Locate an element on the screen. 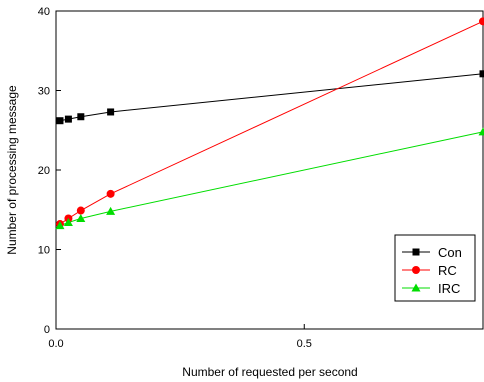  legend-marker-con is located at coordinates (416, 252).